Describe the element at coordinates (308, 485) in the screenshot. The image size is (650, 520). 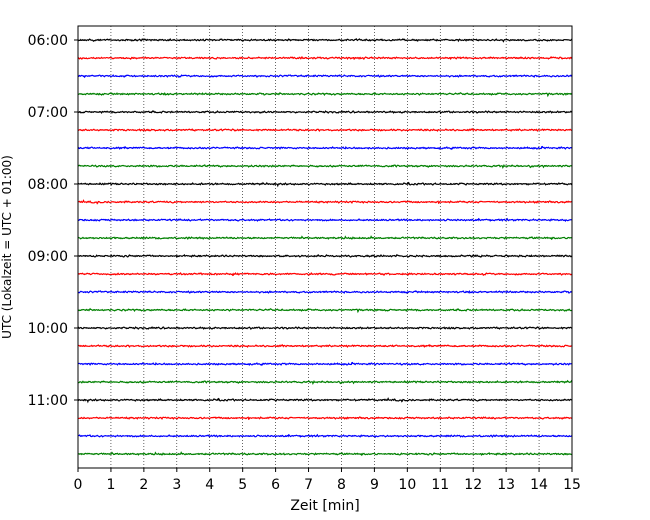
I see `x-tick-label: 7` at that location.